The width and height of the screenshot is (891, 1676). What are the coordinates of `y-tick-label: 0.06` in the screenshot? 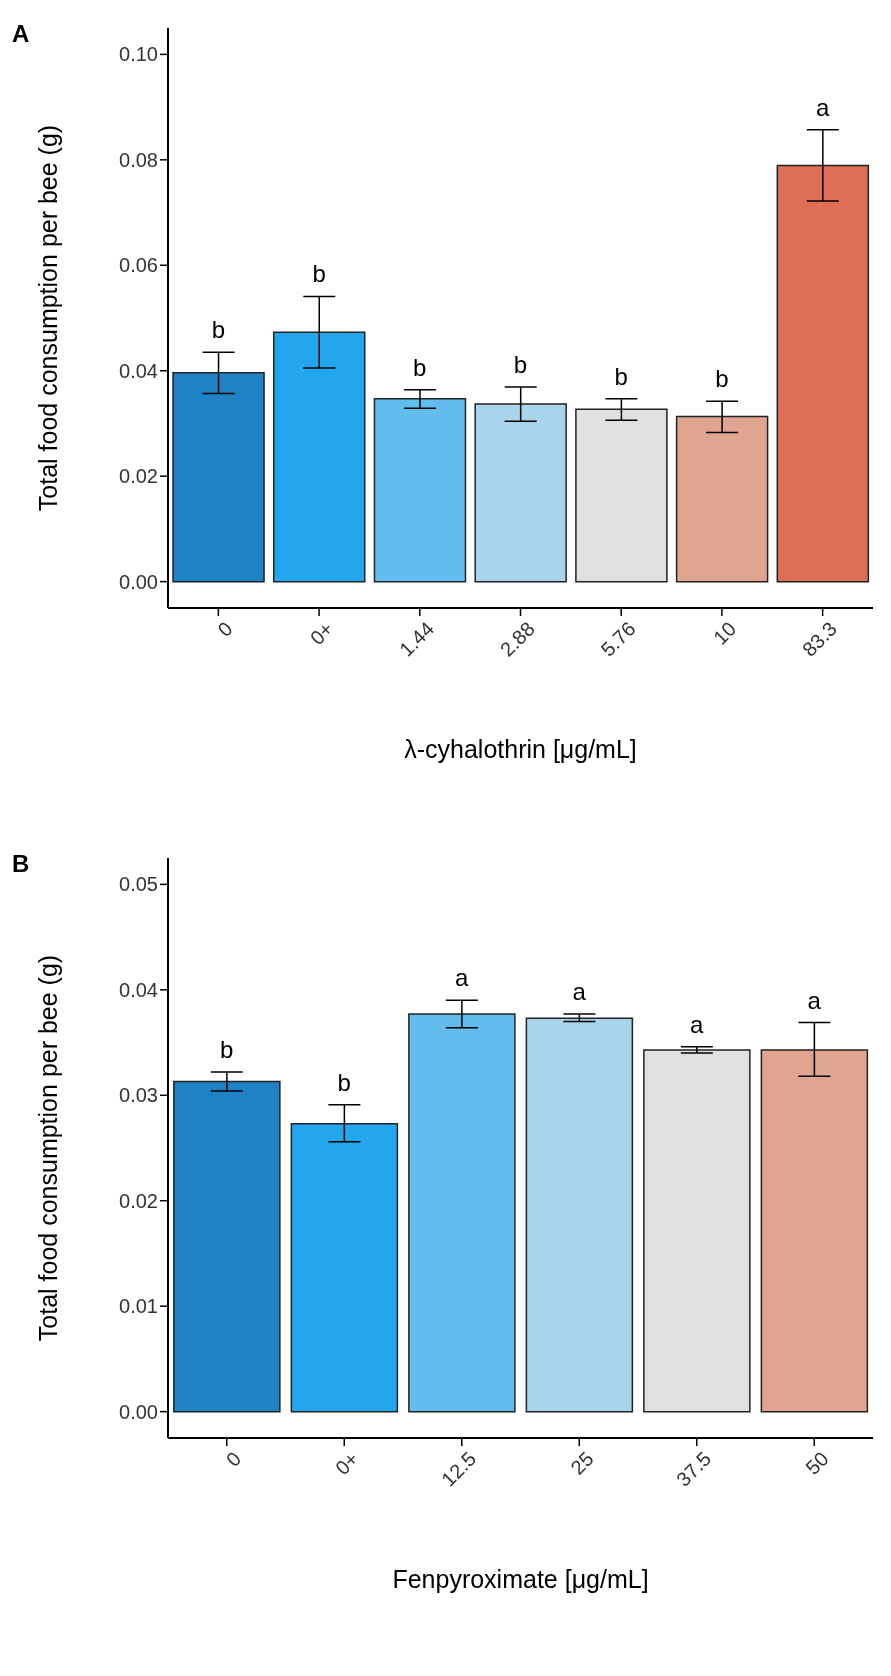 It's located at (138, 265).